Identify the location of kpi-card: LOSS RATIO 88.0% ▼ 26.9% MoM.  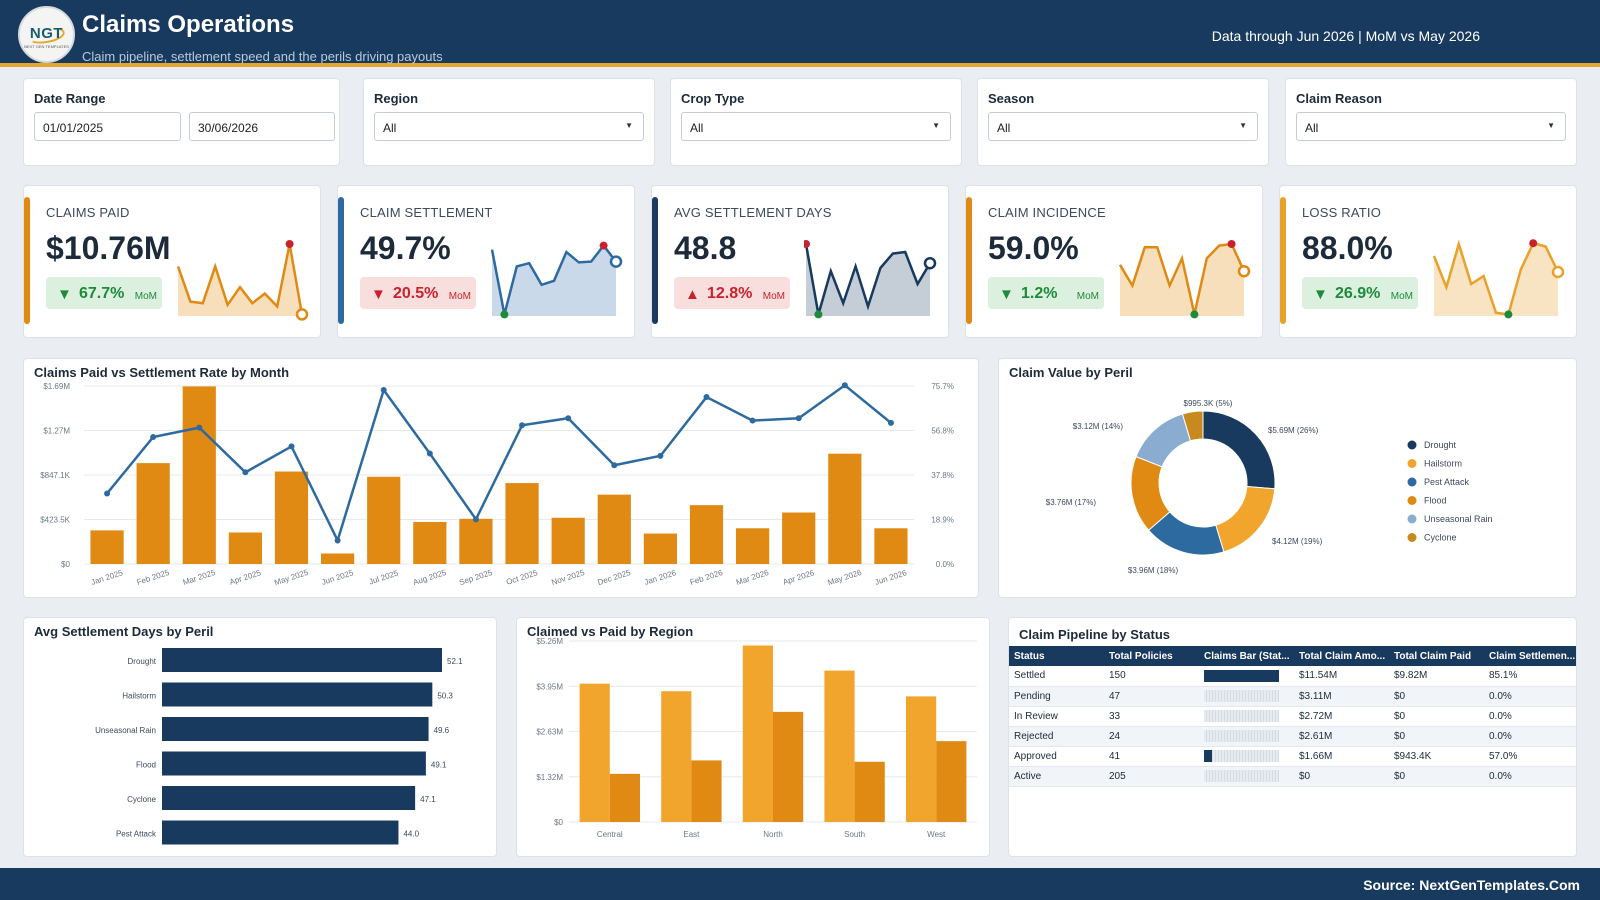
(1428, 261).